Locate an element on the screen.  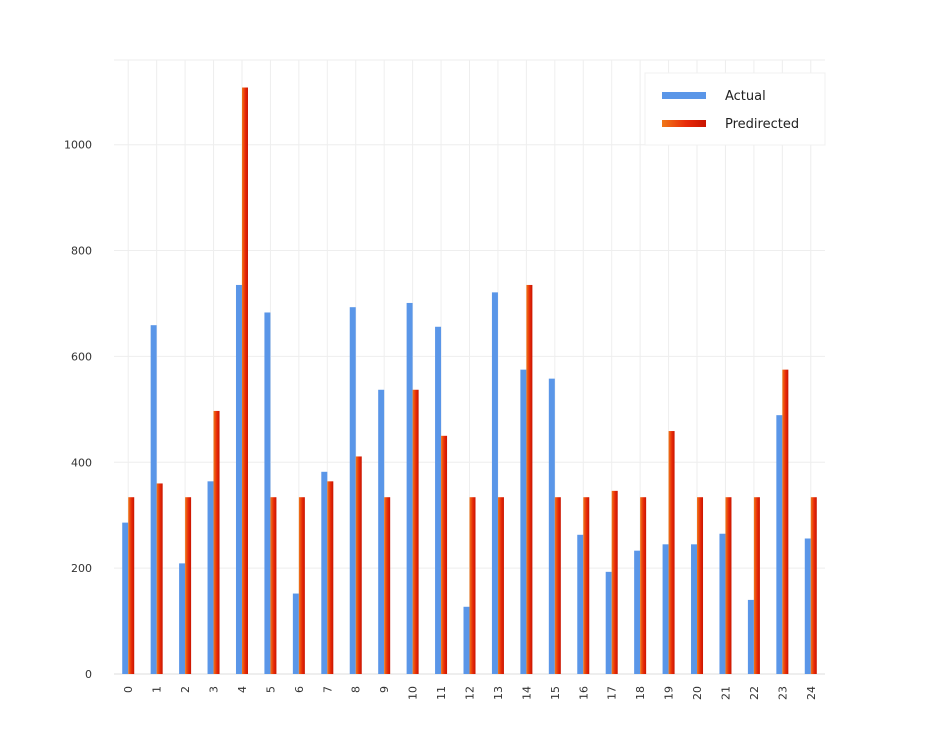
x-tick-label: 4 is located at coordinates (242, 689).